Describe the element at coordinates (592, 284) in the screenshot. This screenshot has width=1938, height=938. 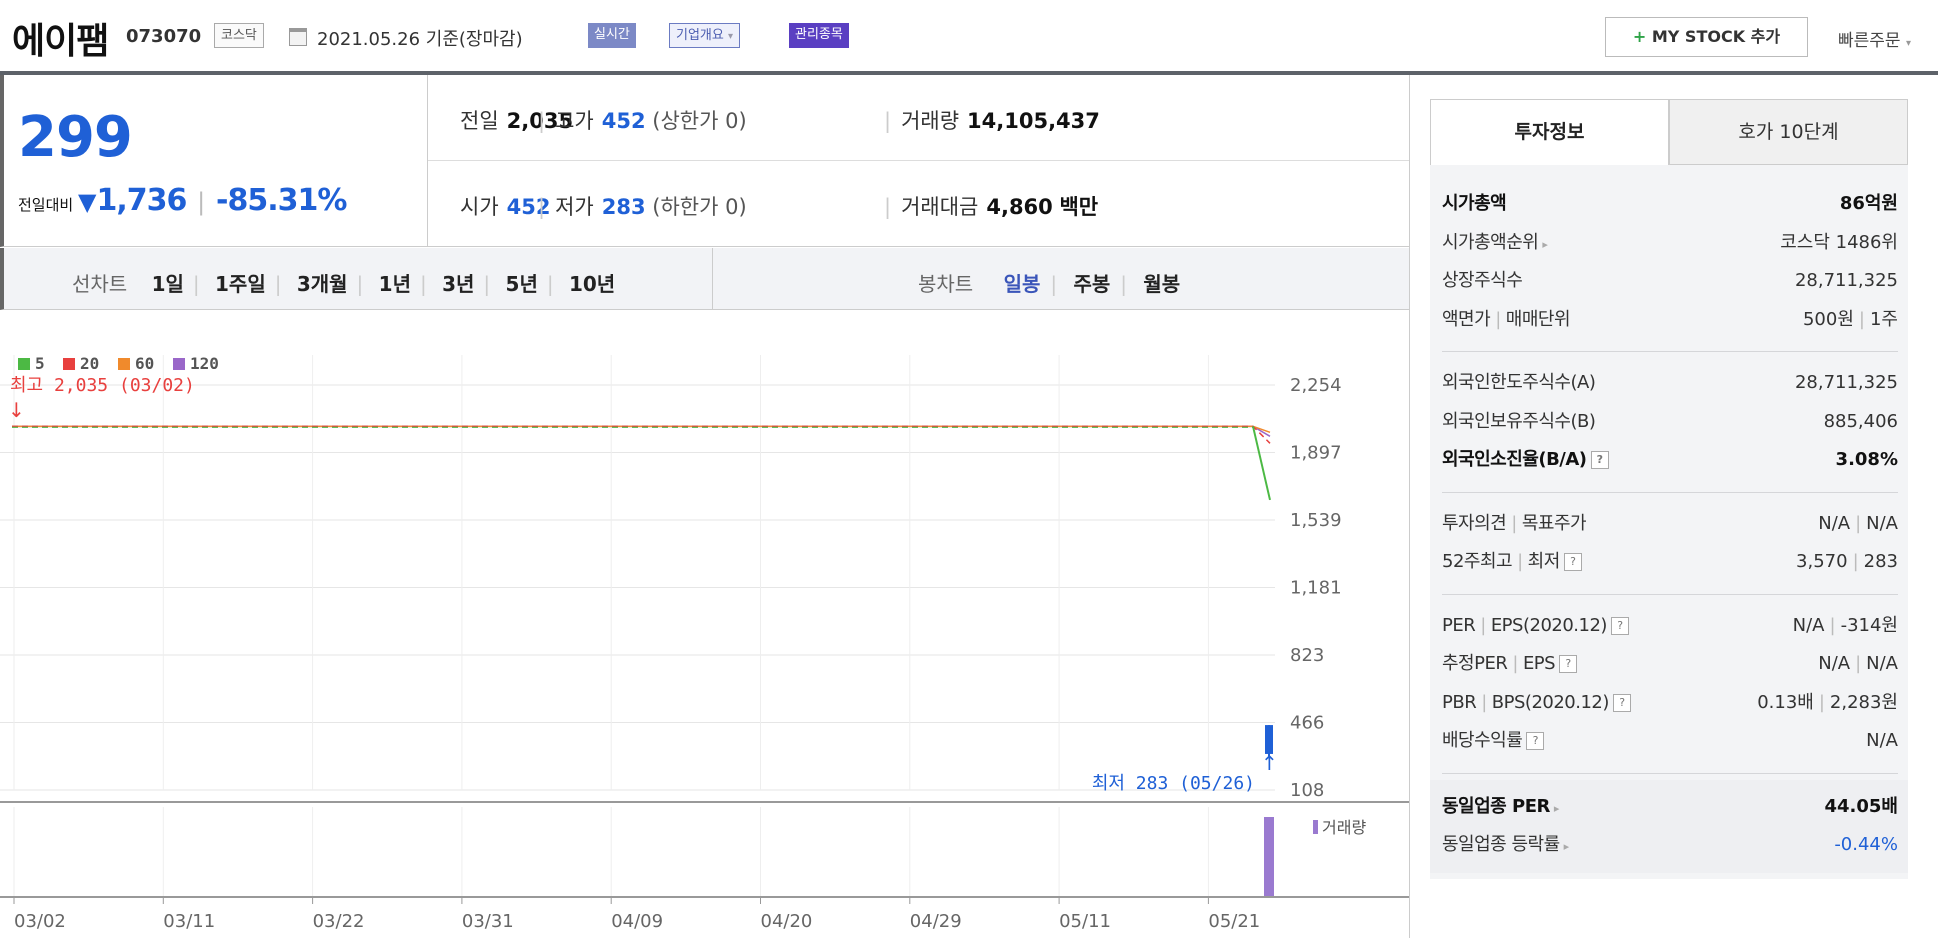
I see `period-10y: 10년` at that location.